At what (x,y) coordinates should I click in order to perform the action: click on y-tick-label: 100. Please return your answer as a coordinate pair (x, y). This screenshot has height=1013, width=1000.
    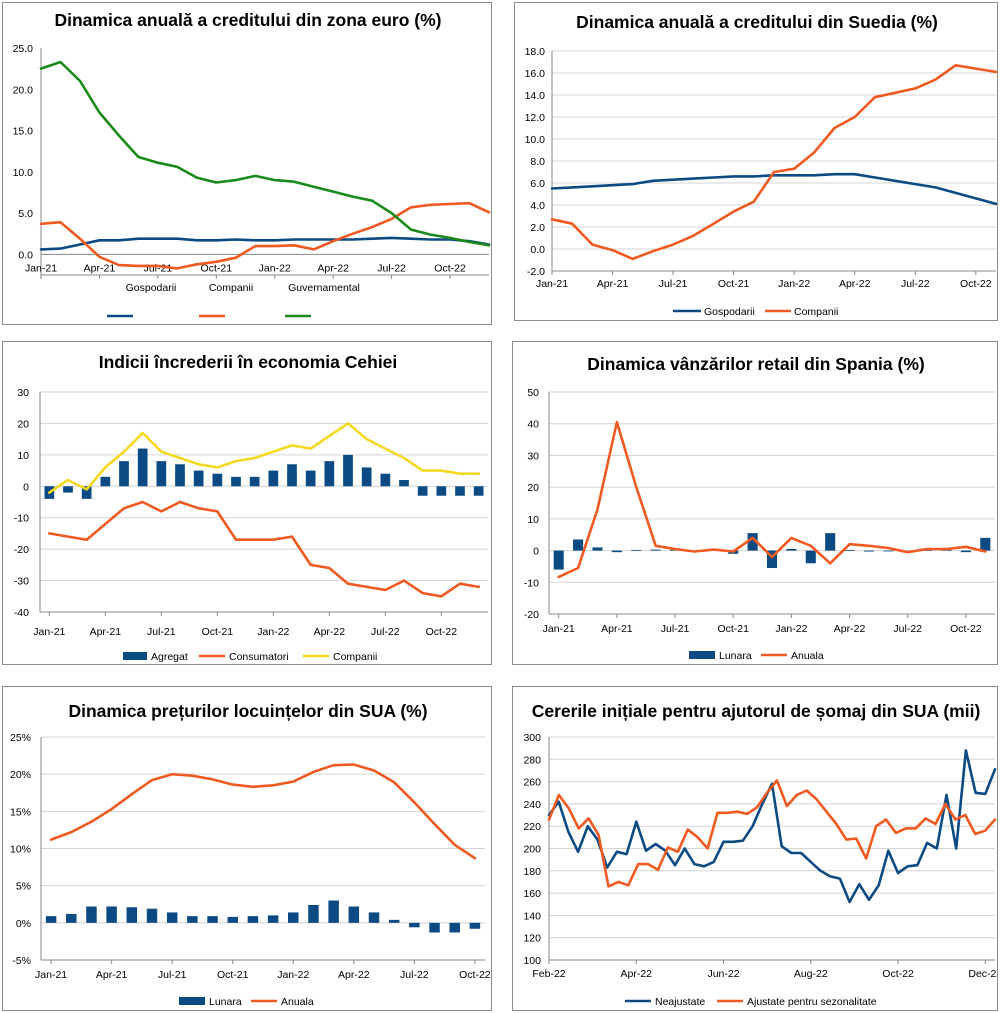
    Looking at the image, I should click on (532, 961).